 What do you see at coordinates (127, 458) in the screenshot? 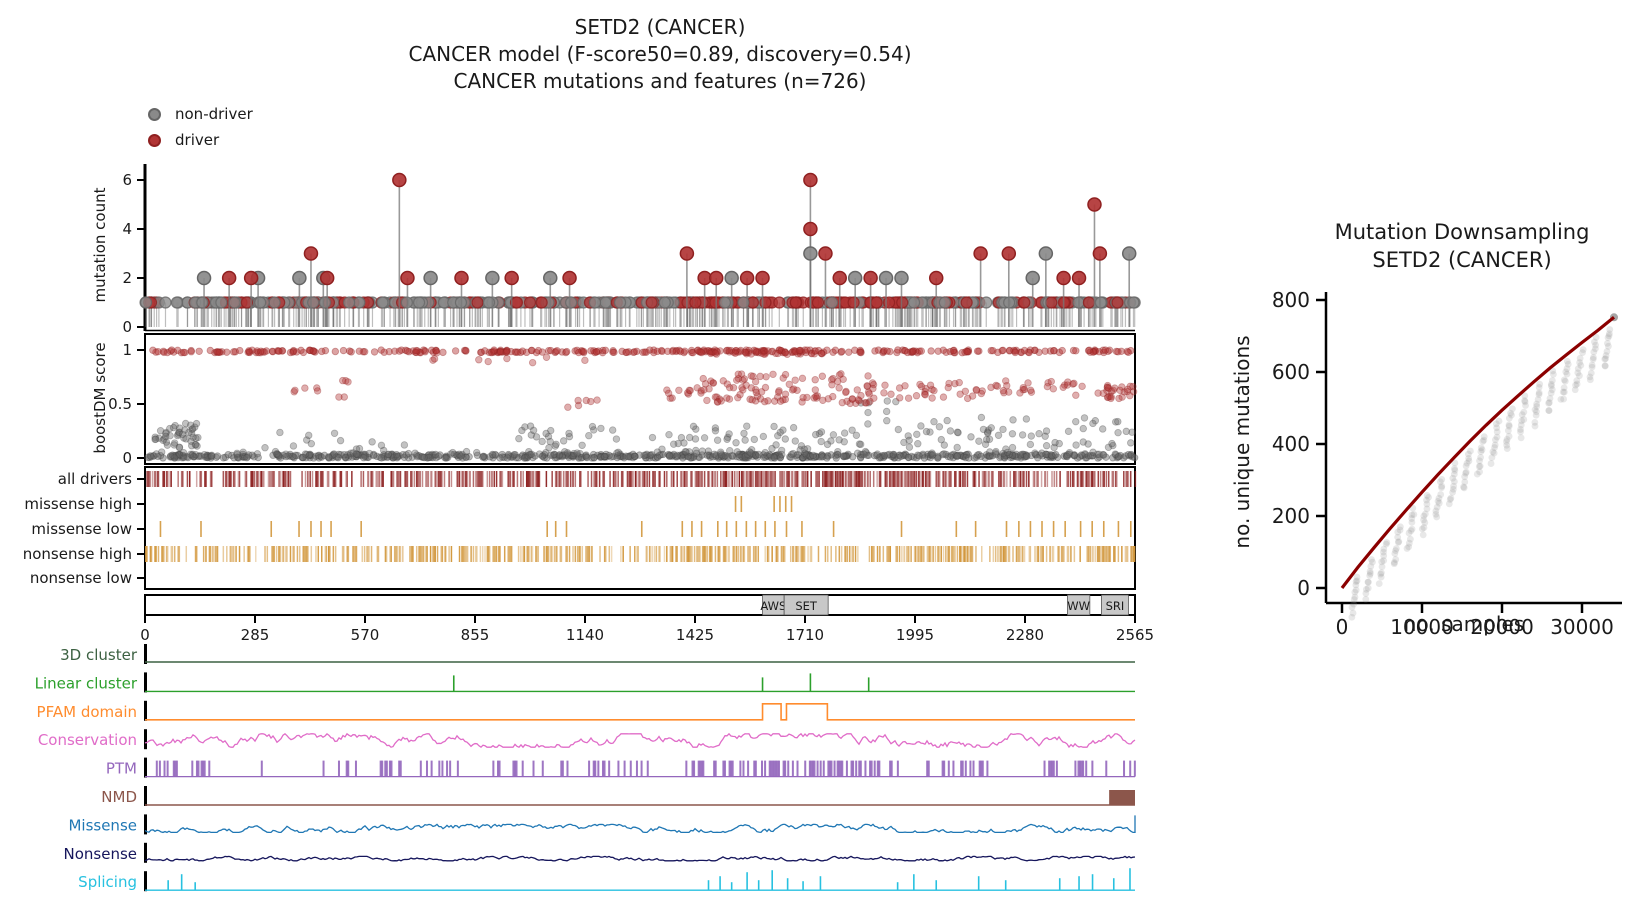
I see `score-ytick-0: 0` at bounding box center [127, 458].